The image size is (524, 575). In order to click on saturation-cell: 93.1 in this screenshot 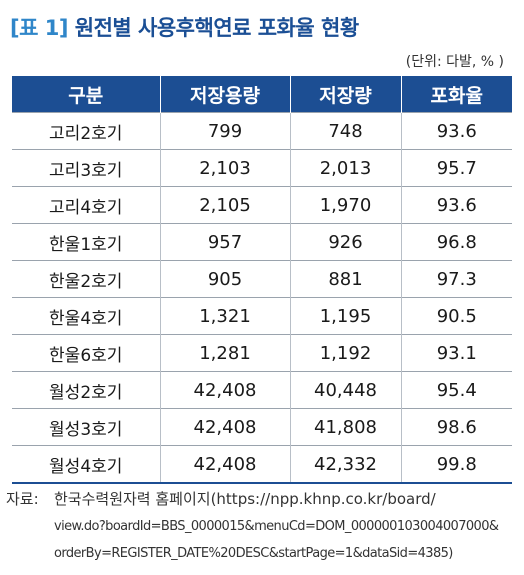, I will do `click(456, 353)`.